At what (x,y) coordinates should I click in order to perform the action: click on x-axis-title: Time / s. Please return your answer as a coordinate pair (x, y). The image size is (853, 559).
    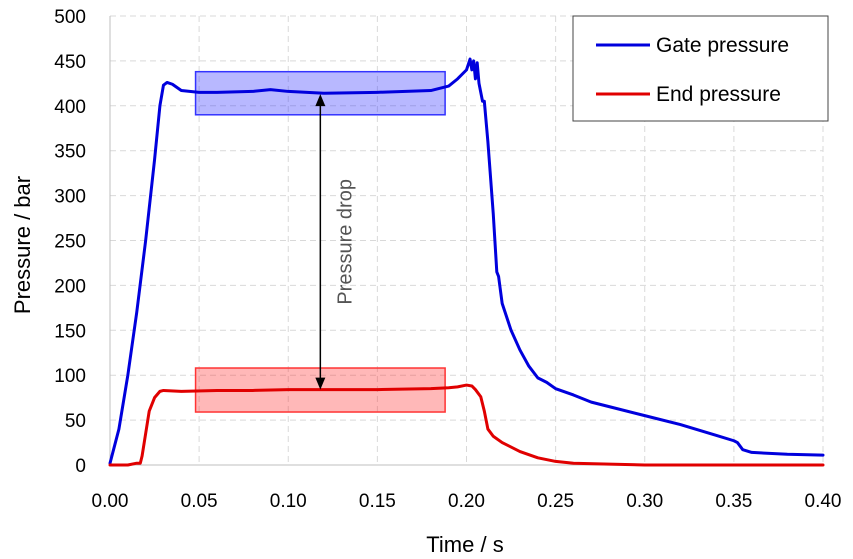
    Looking at the image, I should click on (464, 544).